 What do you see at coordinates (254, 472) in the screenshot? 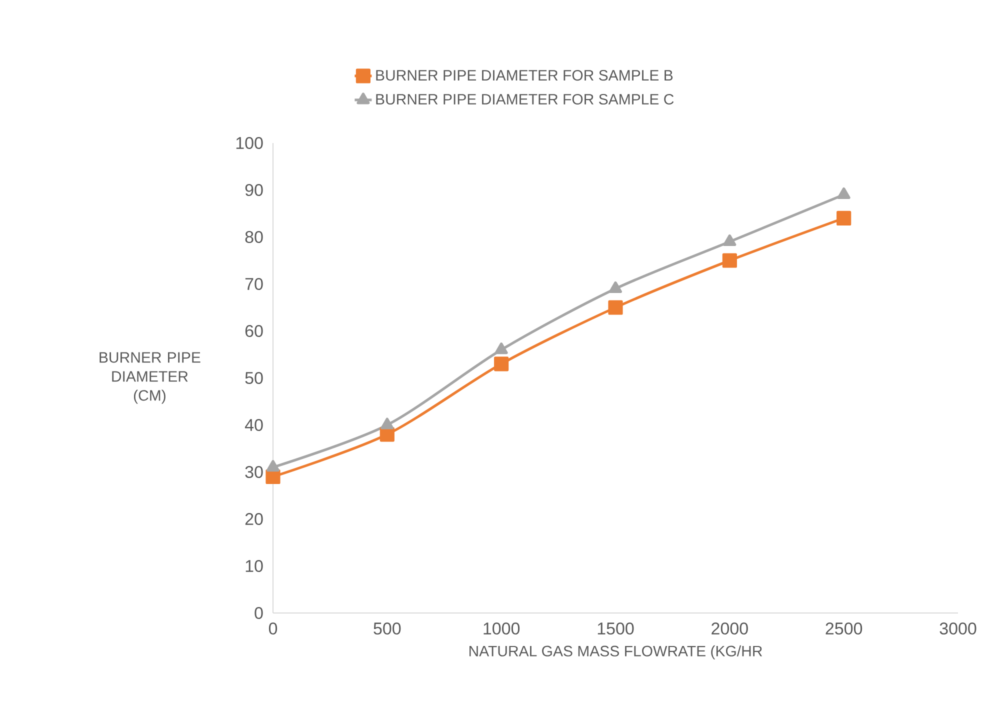
I see `y-tick-label: 30` at bounding box center [254, 472].